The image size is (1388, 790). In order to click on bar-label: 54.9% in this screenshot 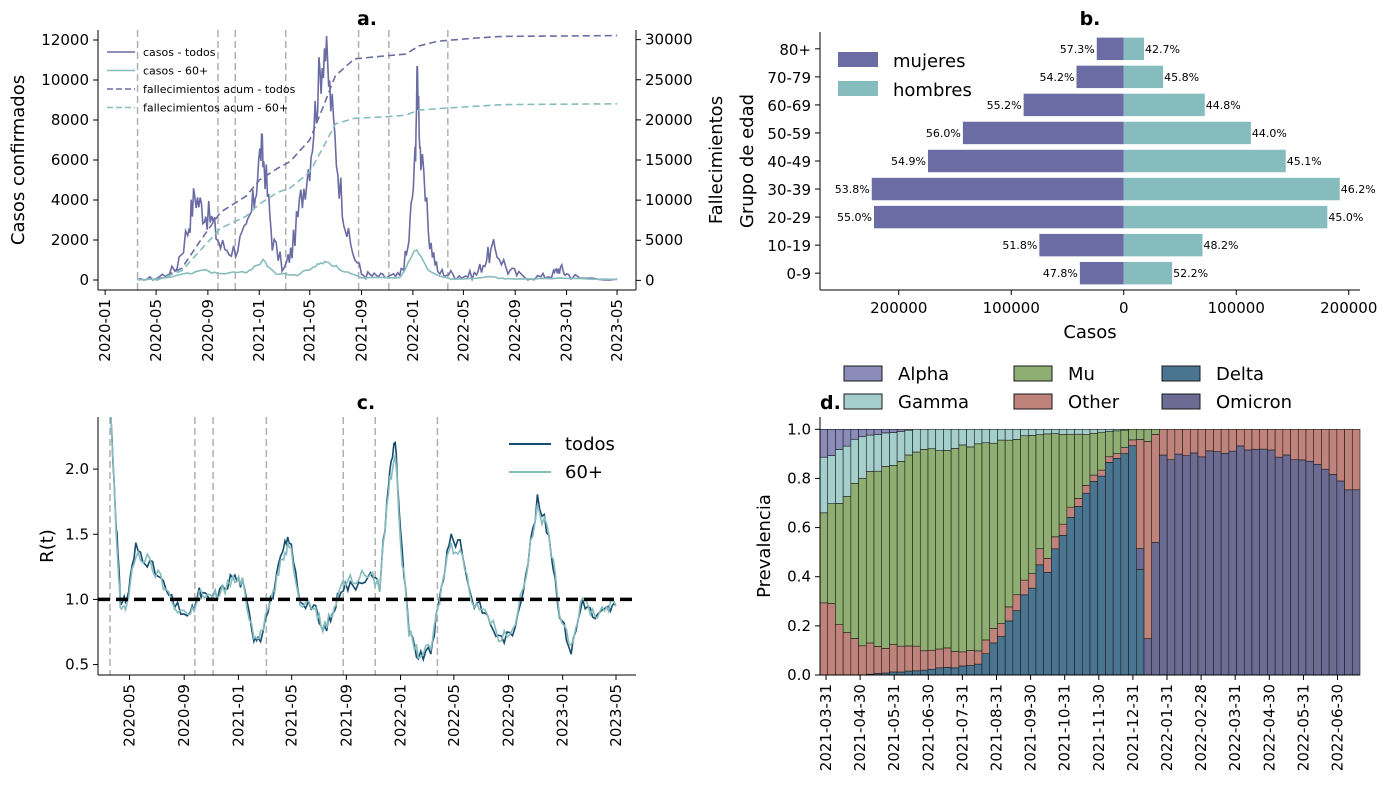, I will do `click(908, 161)`.